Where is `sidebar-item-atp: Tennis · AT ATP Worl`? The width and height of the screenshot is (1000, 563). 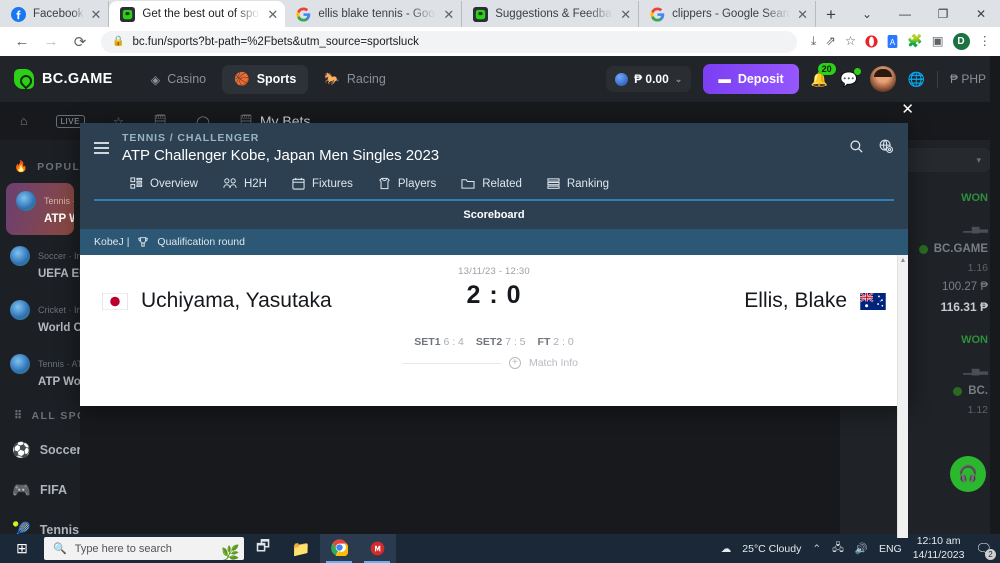
sidebar-item-atp: Tennis · AT ATP Worl is located at coordinates (40, 372).